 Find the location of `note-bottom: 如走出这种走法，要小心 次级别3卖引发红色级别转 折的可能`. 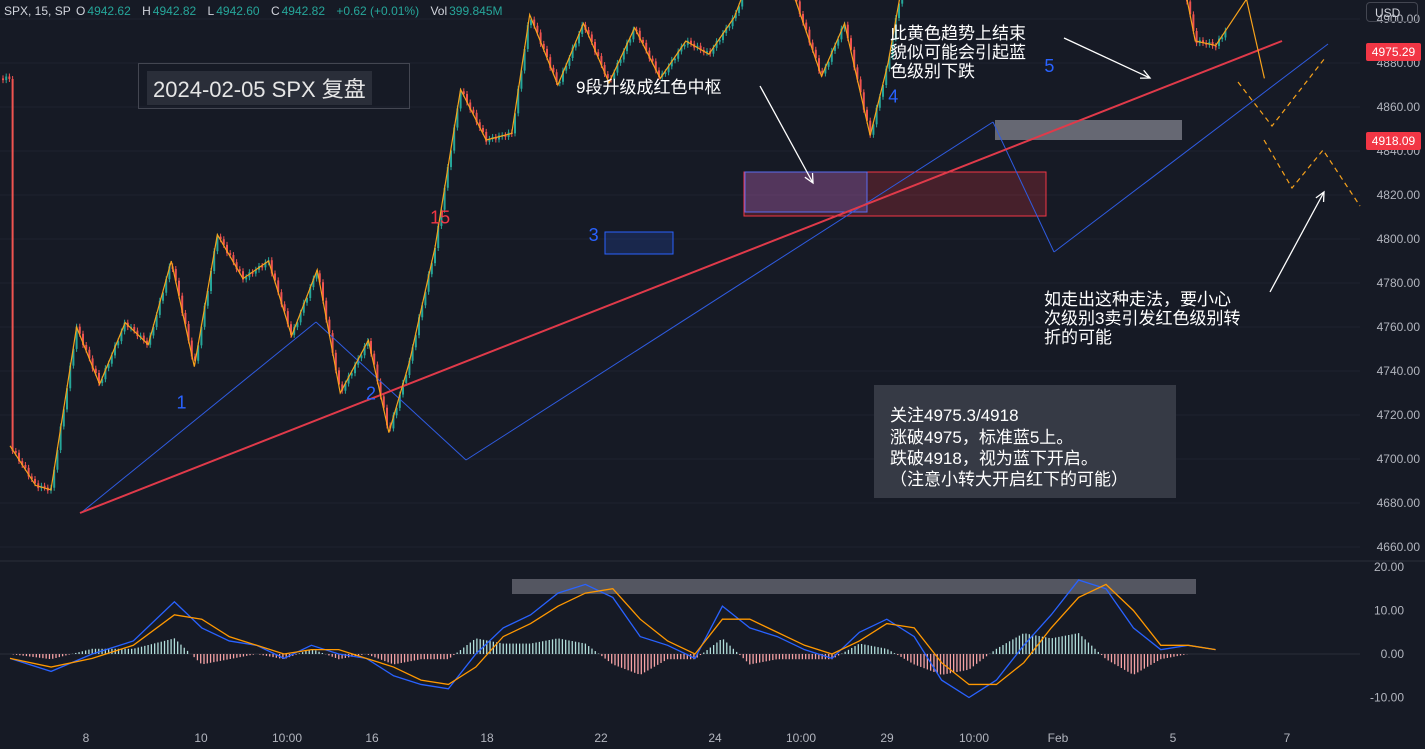

note-bottom: 如走出这种走法，要小心 次级别3卖引发红色级别转 折的可能 is located at coordinates (1142, 318).